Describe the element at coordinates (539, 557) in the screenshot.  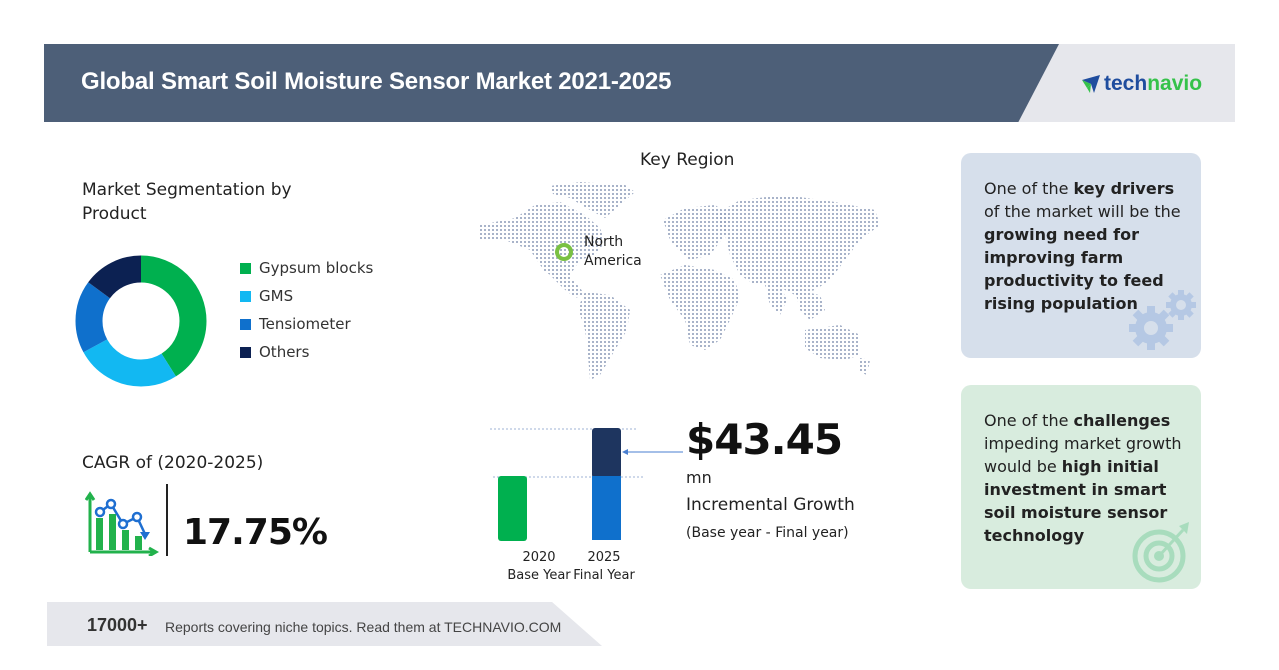
I see `bar-year: 2020` at that location.